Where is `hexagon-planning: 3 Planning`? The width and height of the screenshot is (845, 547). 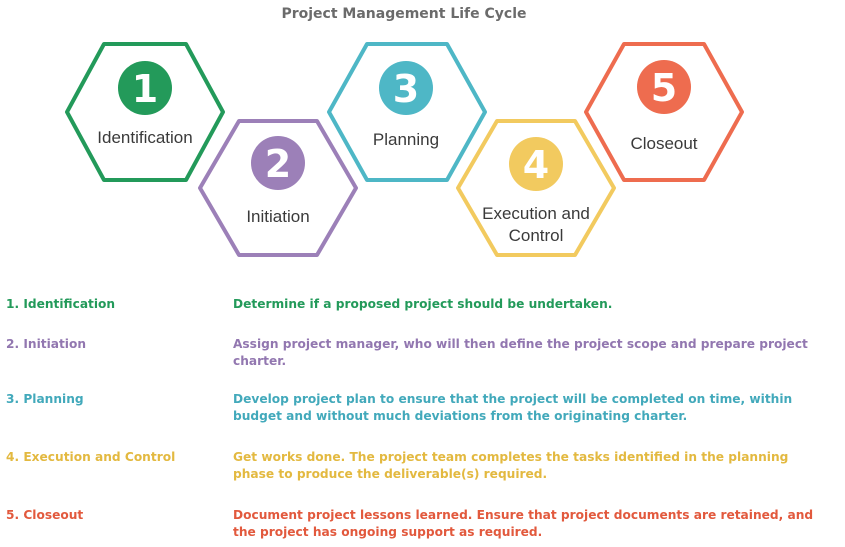 hexagon-planning: 3 Planning is located at coordinates (407, 112).